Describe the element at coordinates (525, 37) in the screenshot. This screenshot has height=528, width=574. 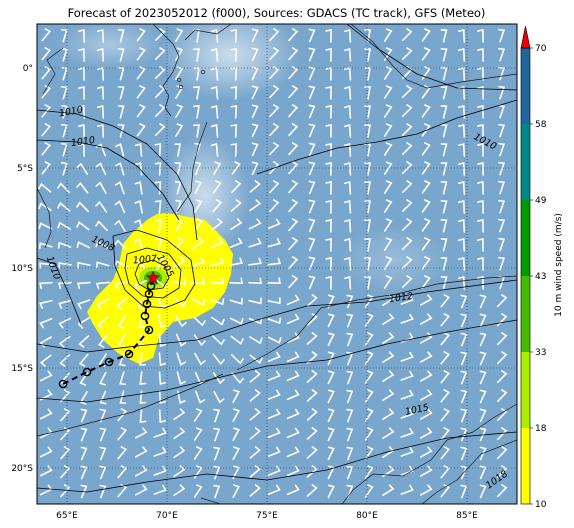
I see `colorbar-overflow-arrow` at that location.